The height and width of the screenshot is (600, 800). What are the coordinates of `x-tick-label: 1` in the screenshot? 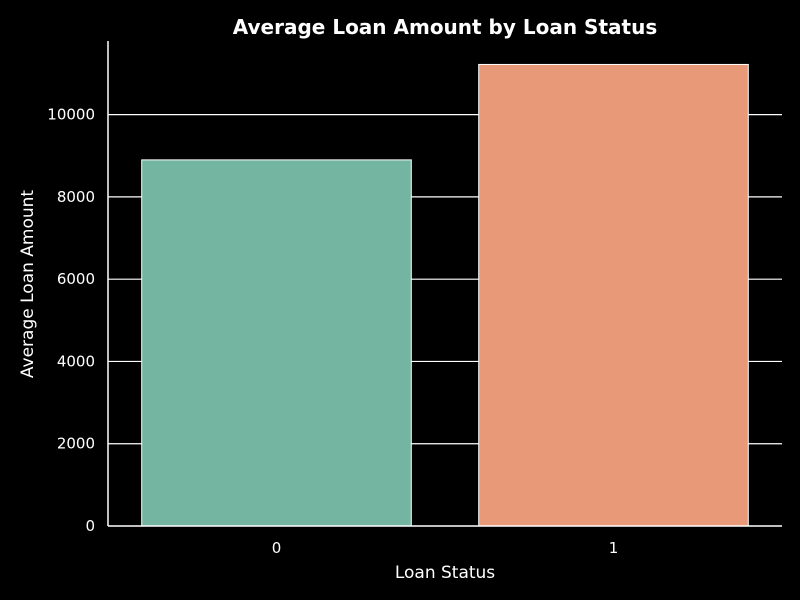 It's located at (614, 548).